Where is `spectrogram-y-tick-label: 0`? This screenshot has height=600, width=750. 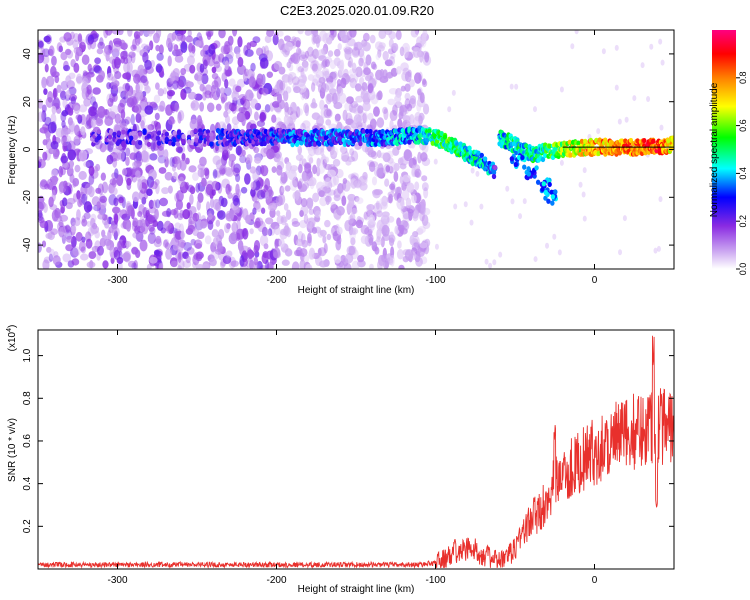 spectrogram-y-tick-label: 0 is located at coordinates (27, 149).